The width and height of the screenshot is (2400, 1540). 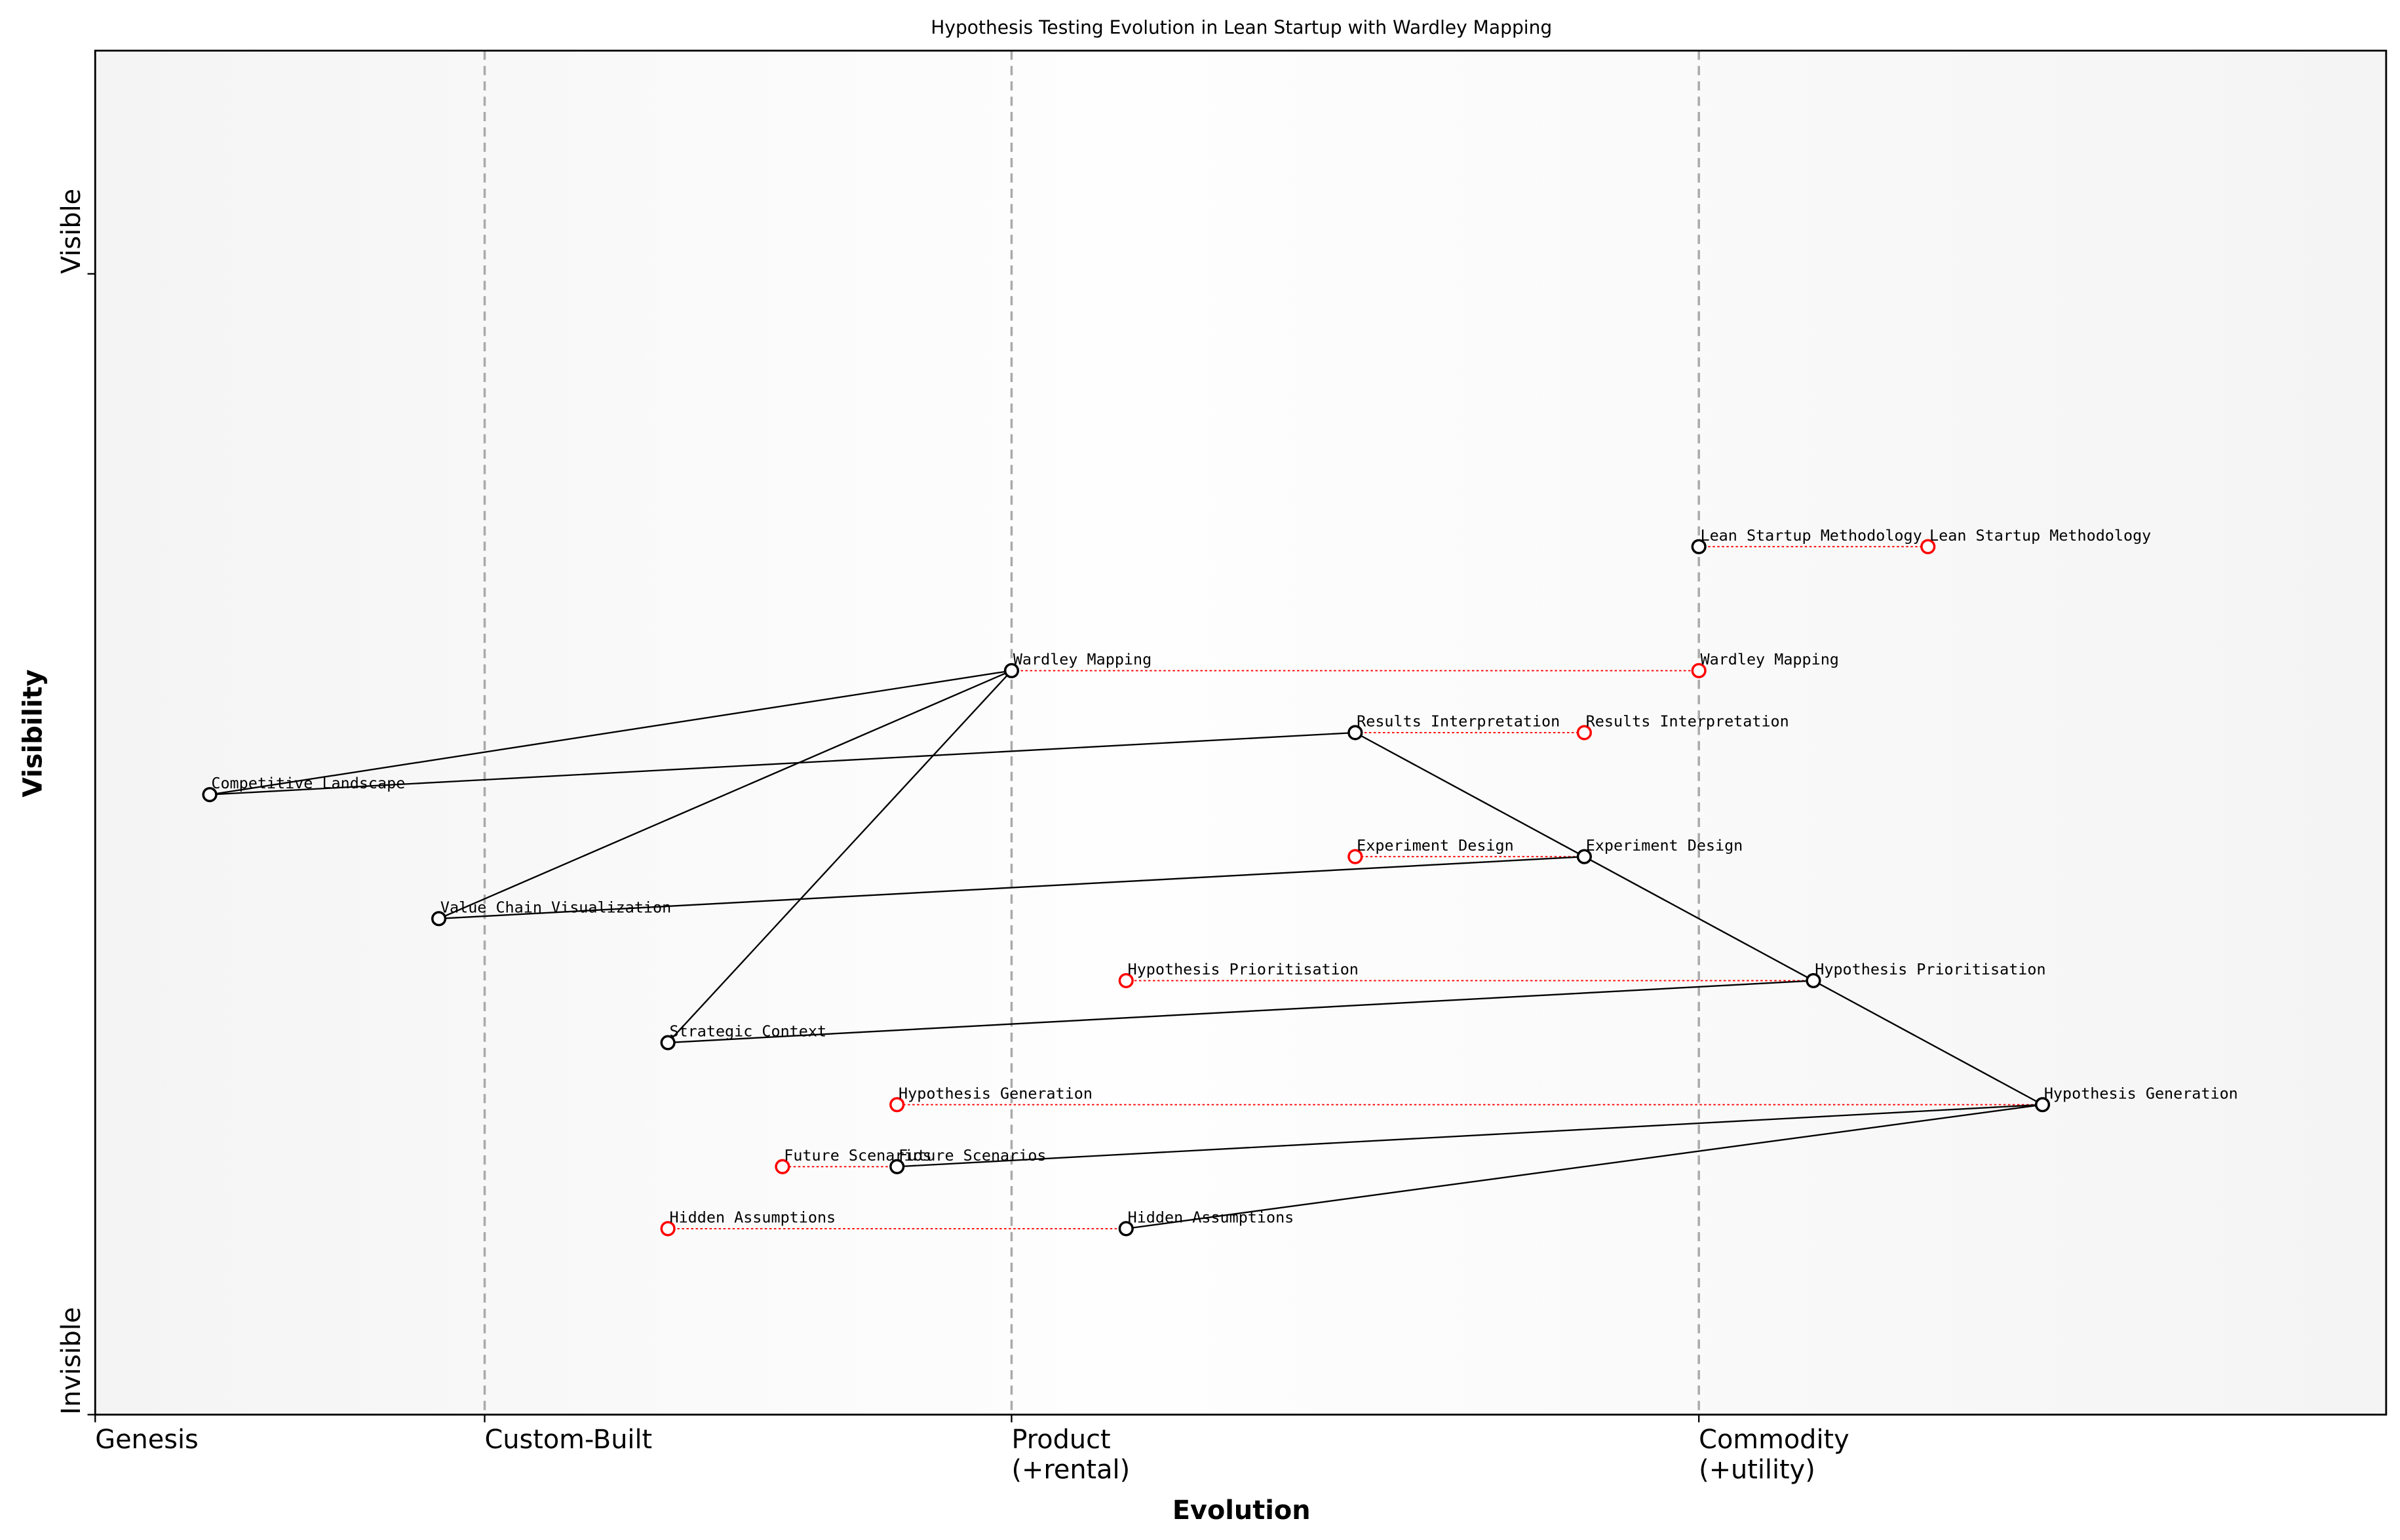 I want to click on component-label: Strategic Context, so click(x=747, y=1031).